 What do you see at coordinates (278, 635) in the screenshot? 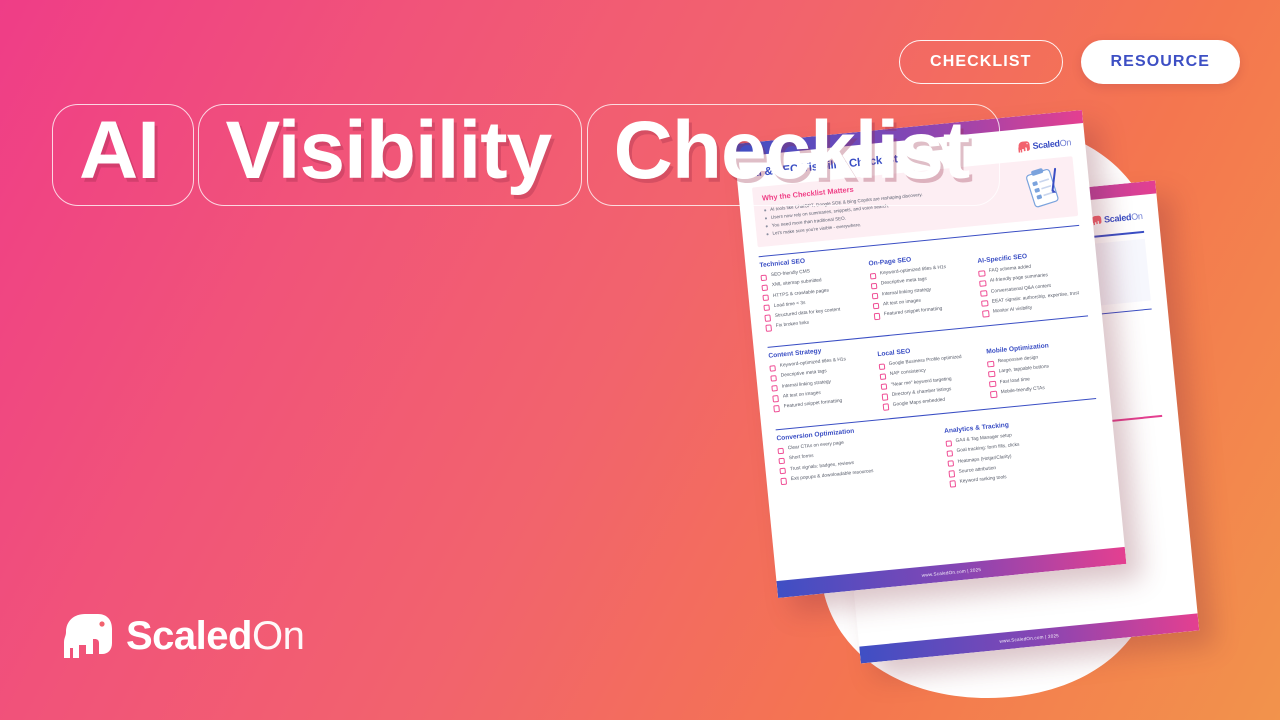
I see `brand-name-light: On` at bounding box center [278, 635].